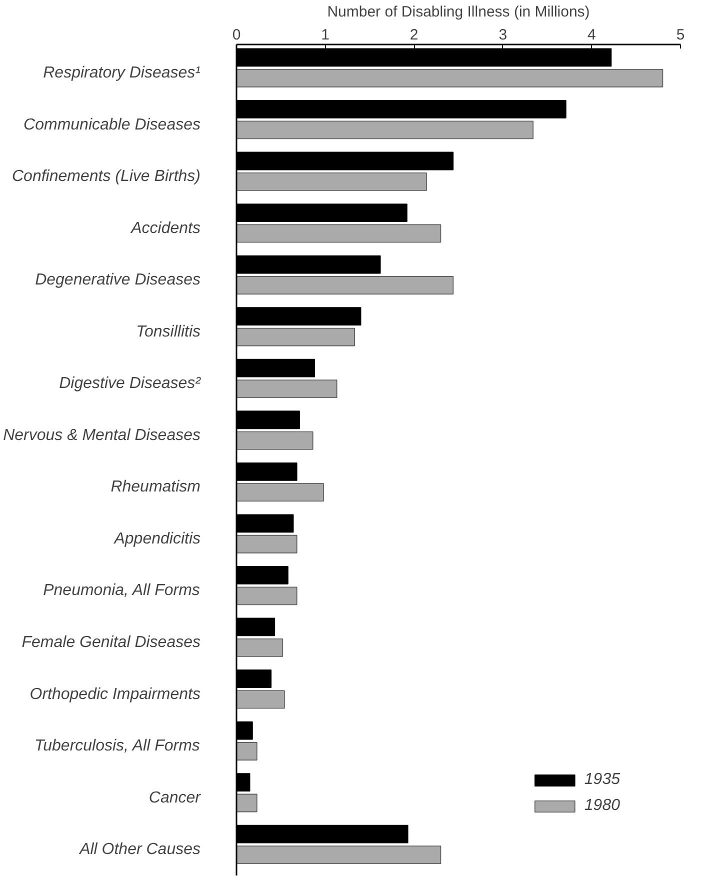 The height and width of the screenshot is (884, 703). I want to click on x-tick-label: 1, so click(325, 35).